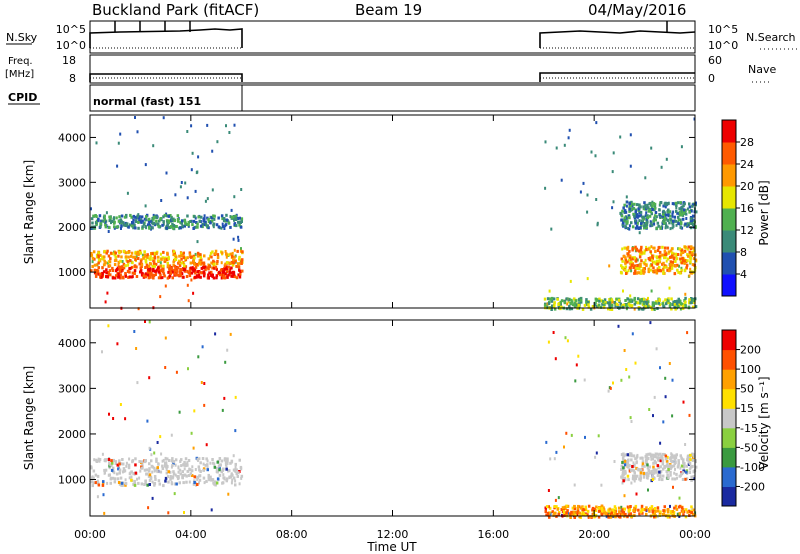 This screenshot has width=800, height=554. What do you see at coordinates (752, 467) in the screenshot?
I see `colorbar-tick-label: -100` at bounding box center [752, 467].